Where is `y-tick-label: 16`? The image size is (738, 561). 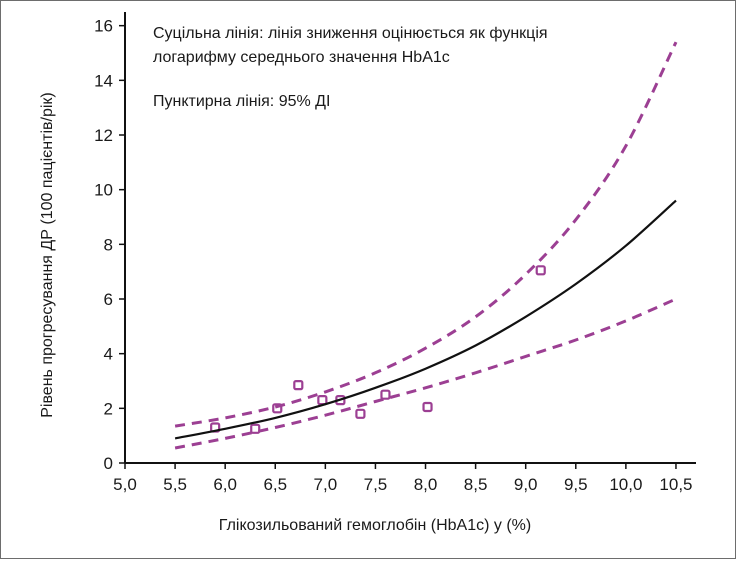 y-tick-label: 16 is located at coordinates (103, 26).